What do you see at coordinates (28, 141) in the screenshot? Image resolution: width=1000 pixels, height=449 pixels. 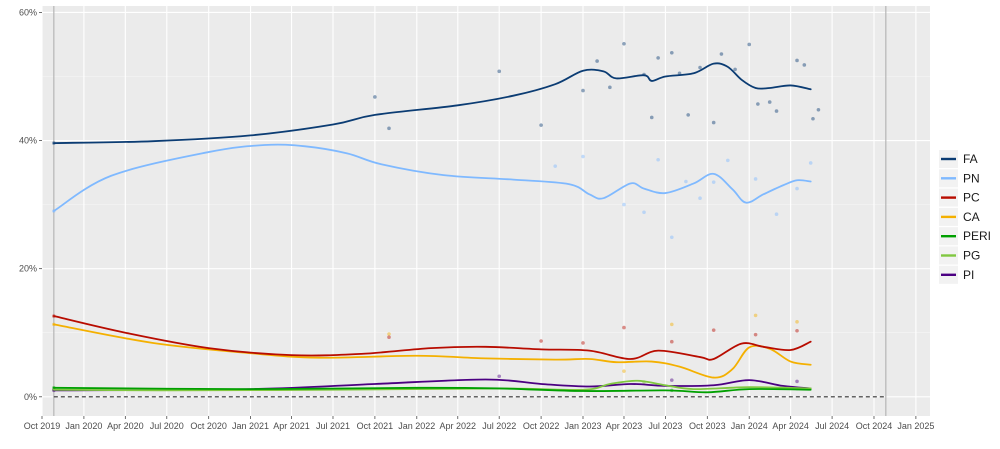 I see `y-tick-label: 40%` at bounding box center [28, 141].